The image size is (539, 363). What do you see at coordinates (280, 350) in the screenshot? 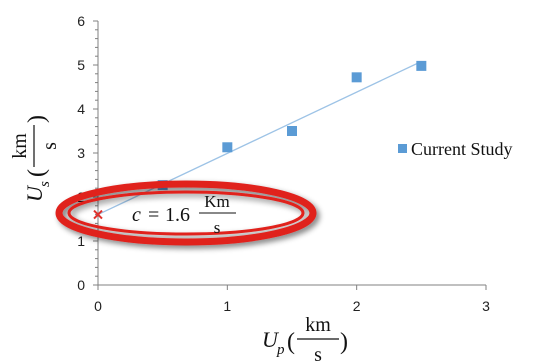
I see `x-axis-label-subscript: p` at bounding box center [280, 350].